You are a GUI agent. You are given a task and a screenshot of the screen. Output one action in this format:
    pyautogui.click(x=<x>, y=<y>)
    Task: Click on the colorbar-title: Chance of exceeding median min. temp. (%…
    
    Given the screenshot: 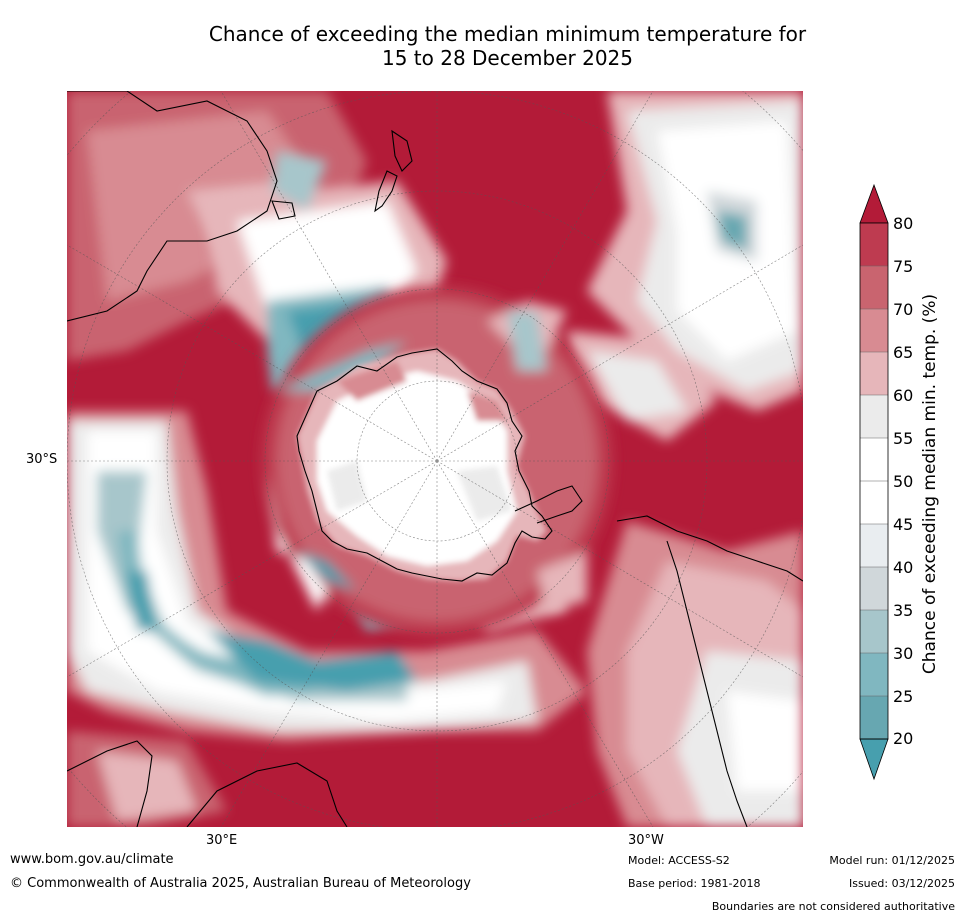 What is the action you would take?
    pyautogui.click(x=930, y=484)
    